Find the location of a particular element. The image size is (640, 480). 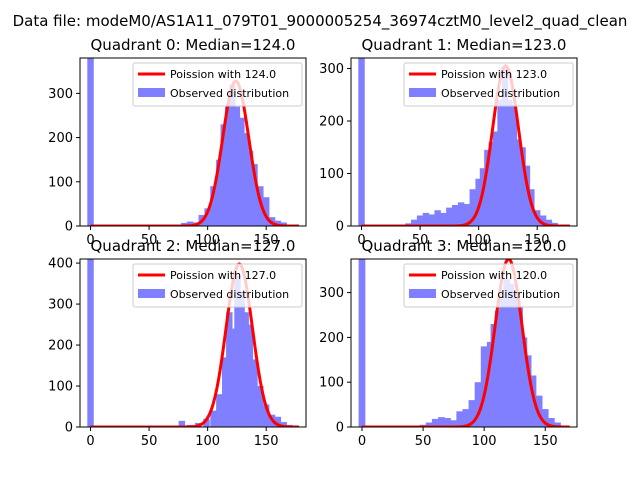

y-tick-label: 300 is located at coordinates (331, 293).